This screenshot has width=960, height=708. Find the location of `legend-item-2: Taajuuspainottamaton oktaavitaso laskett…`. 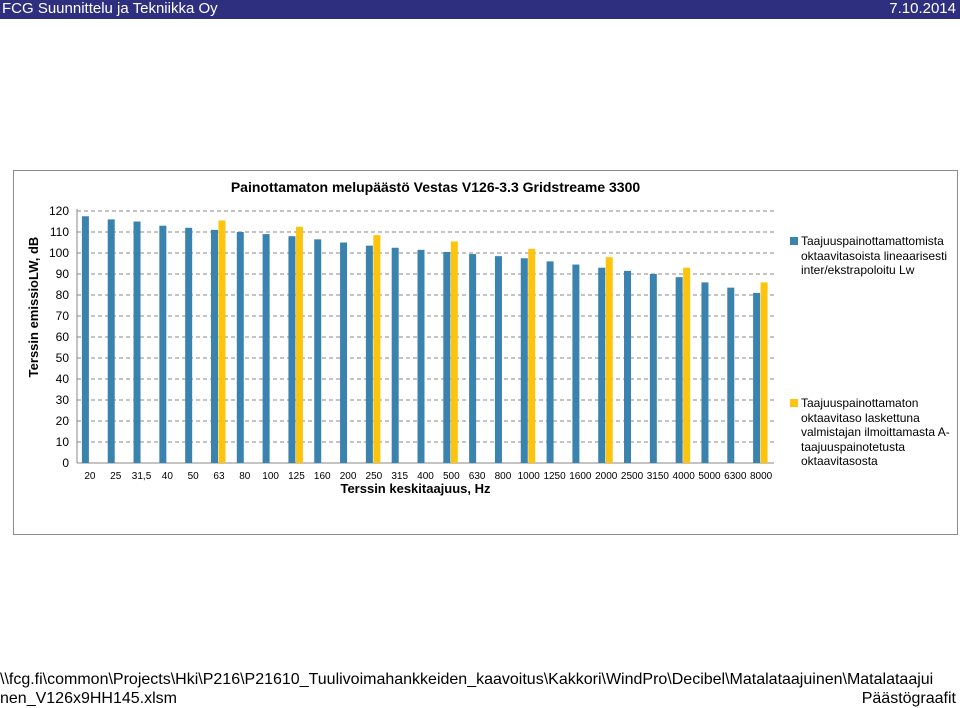

legend-item-2: Taajuuspainottamaton oktaavitaso laskett… is located at coordinates (875, 432).